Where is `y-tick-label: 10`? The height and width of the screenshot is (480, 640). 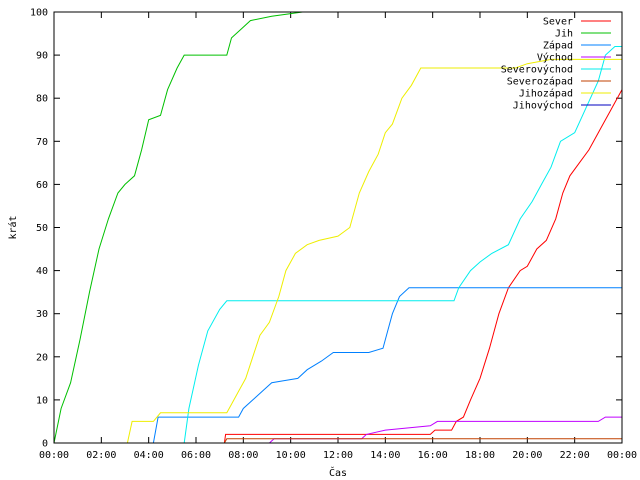 y-tick-label: 10 is located at coordinates (42, 400).